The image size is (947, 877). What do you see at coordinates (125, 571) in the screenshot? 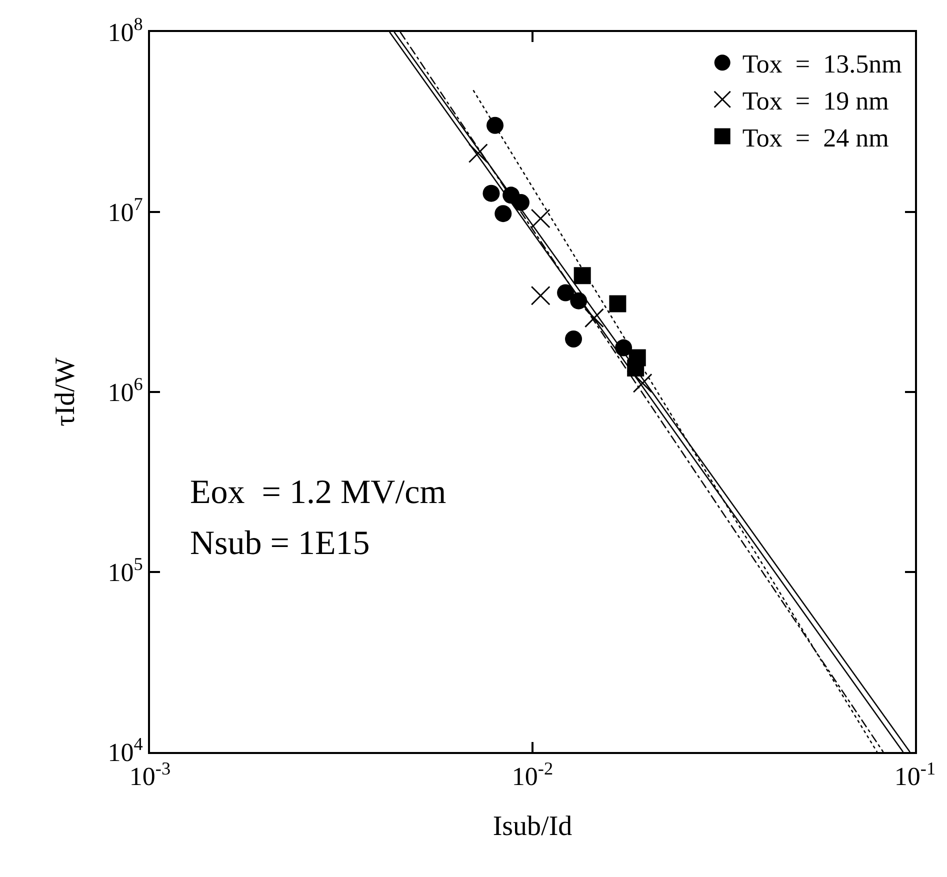
I see `y-tick-label: 10$^{5}$` at bounding box center [125, 571].